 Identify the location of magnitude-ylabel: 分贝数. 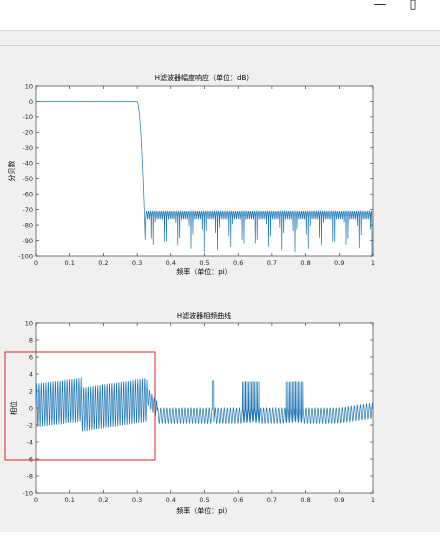
(11, 171).